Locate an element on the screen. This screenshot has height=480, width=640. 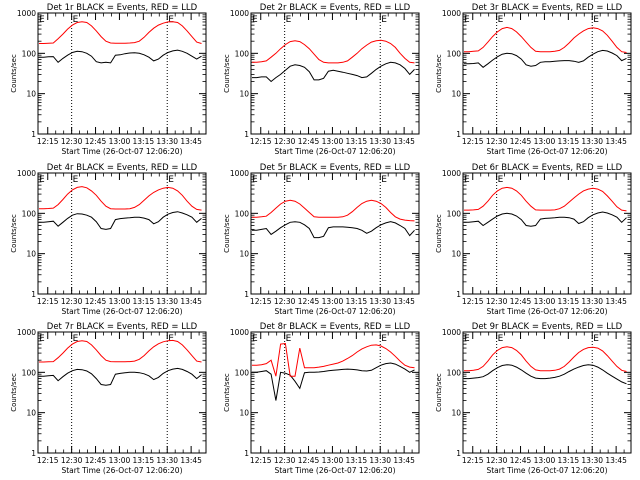
panel-title: Det 7r BLACK = Events, RED = LLD is located at coordinates (122, 327).